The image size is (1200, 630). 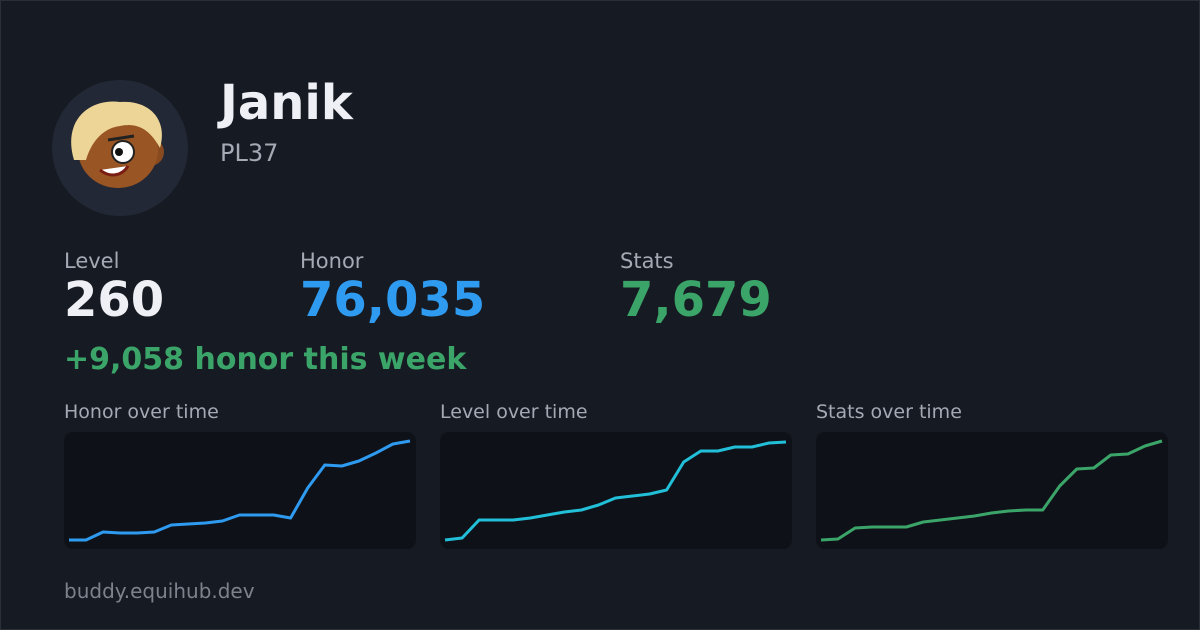 What do you see at coordinates (114, 300) in the screenshot?
I see `stat-value: 260` at bounding box center [114, 300].